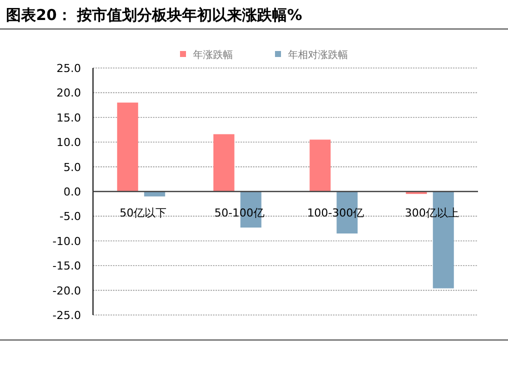 The image size is (508, 375). What do you see at coordinates (68, 143) in the screenshot?
I see `y-tick-label: 10.0` at bounding box center [68, 143].